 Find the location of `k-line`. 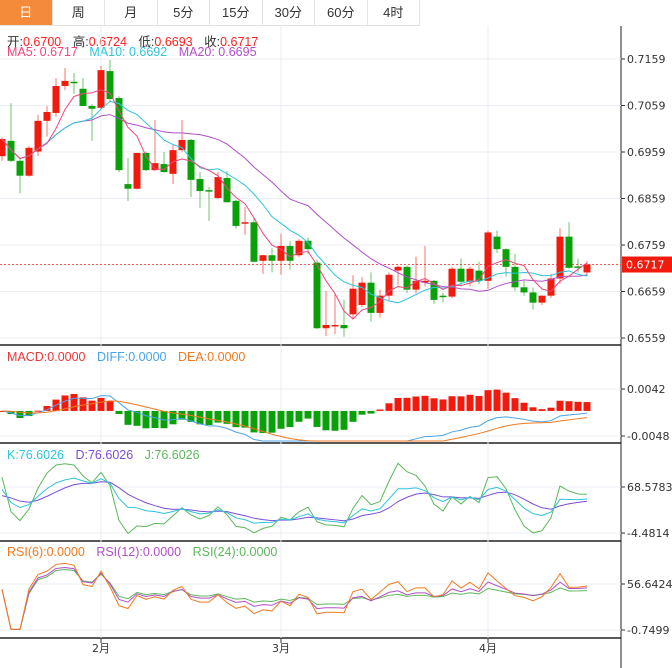

k-line is located at coordinates (294, 500).